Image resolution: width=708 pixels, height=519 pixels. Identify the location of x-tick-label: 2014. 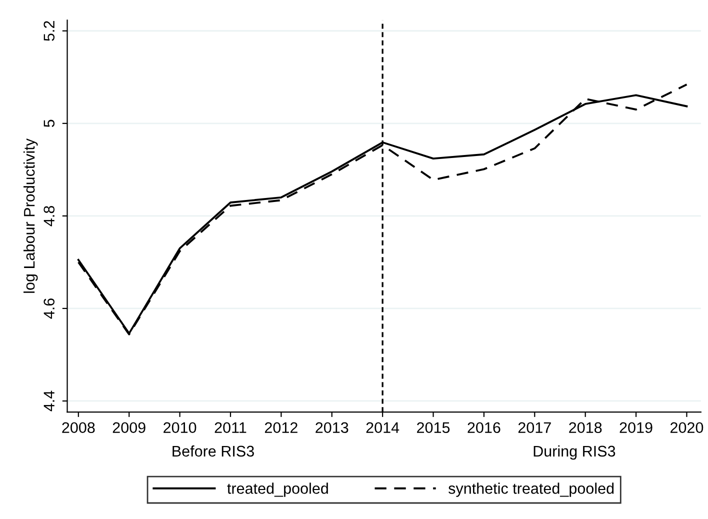
(383, 428).